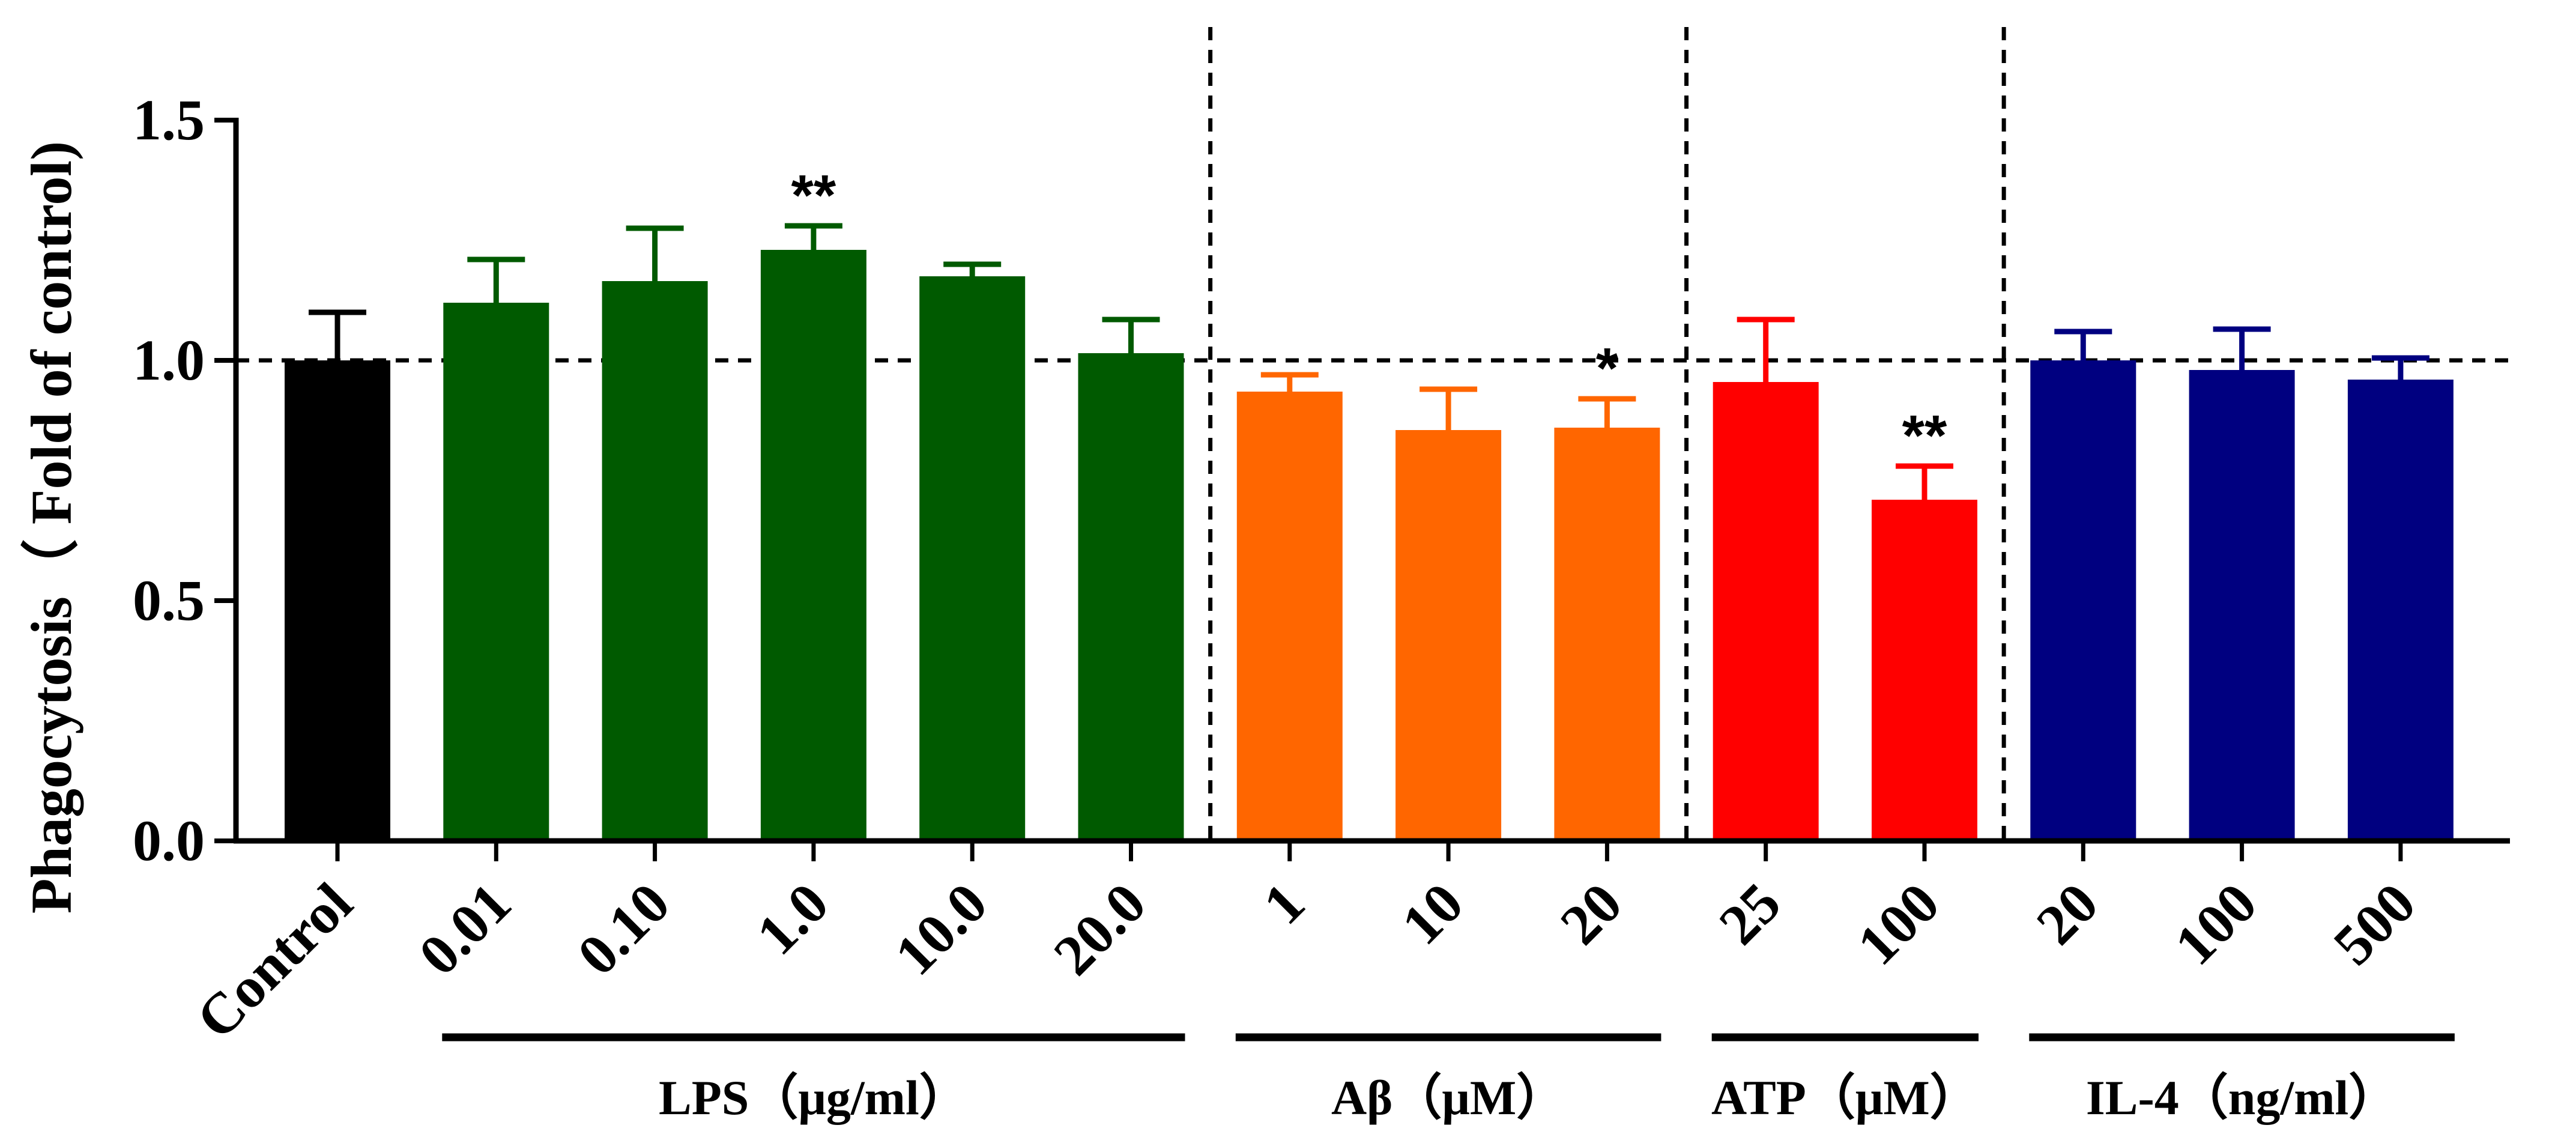  What do you see at coordinates (2242, 1097) in the screenshot?
I see `group-label: IL-4（ng/ml）` at bounding box center [2242, 1097].